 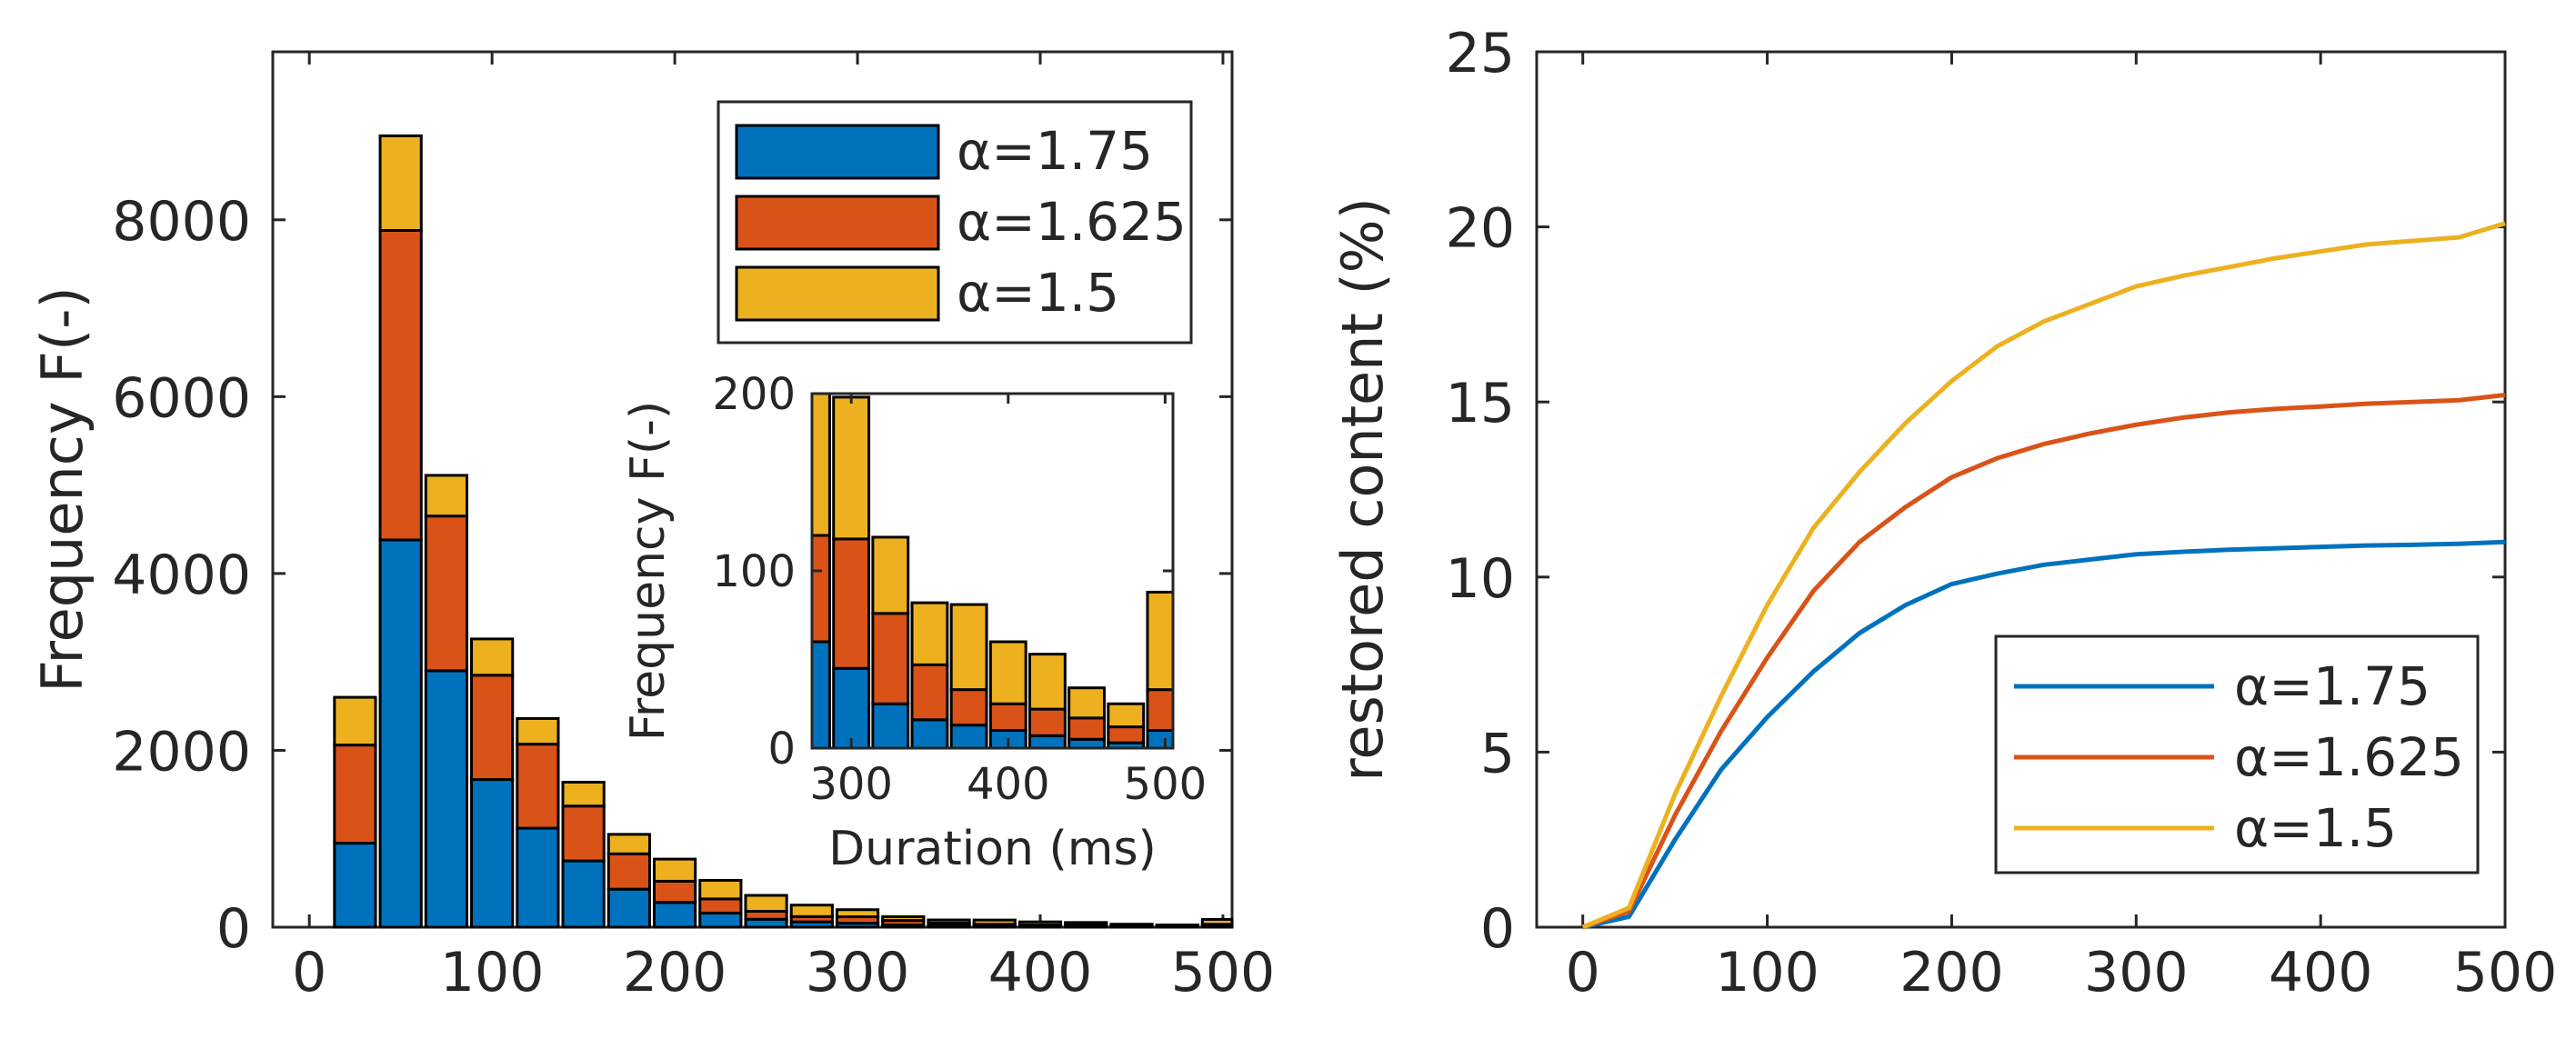 What do you see at coordinates (1767, 972) in the screenshot?
I see `line-x-tick-label: 100` at bounding box center [1767, 972].